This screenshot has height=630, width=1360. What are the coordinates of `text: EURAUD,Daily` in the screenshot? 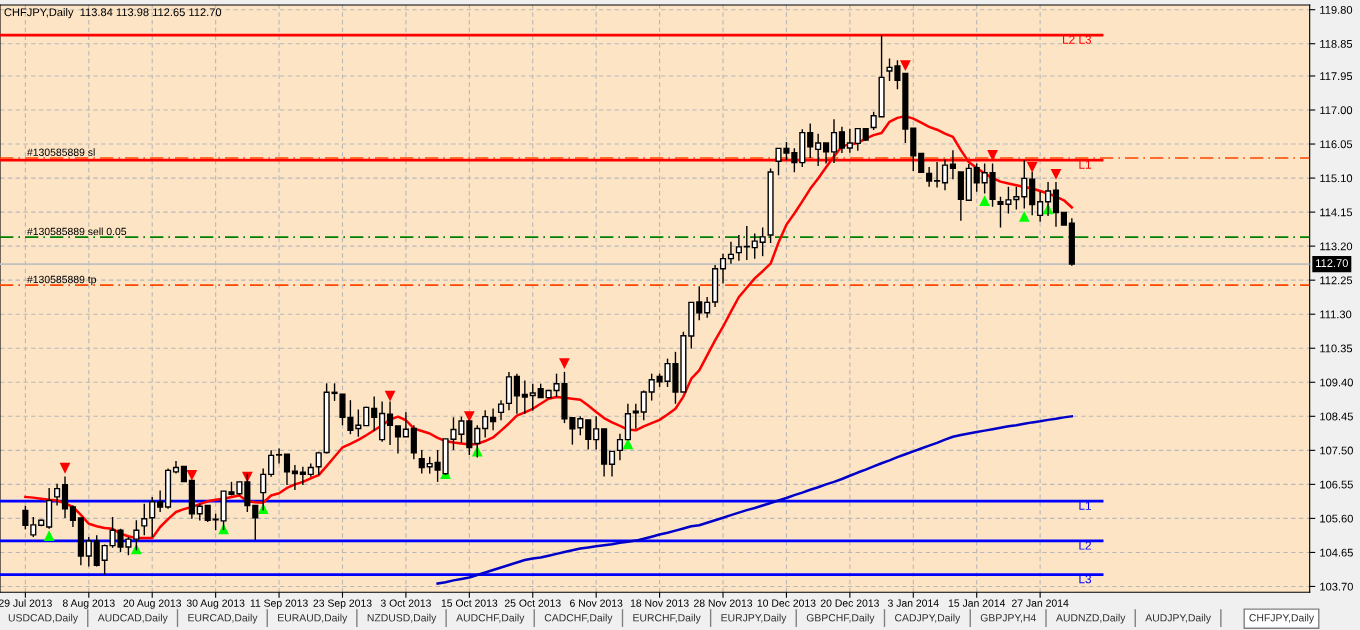 It's located at (313, 618).